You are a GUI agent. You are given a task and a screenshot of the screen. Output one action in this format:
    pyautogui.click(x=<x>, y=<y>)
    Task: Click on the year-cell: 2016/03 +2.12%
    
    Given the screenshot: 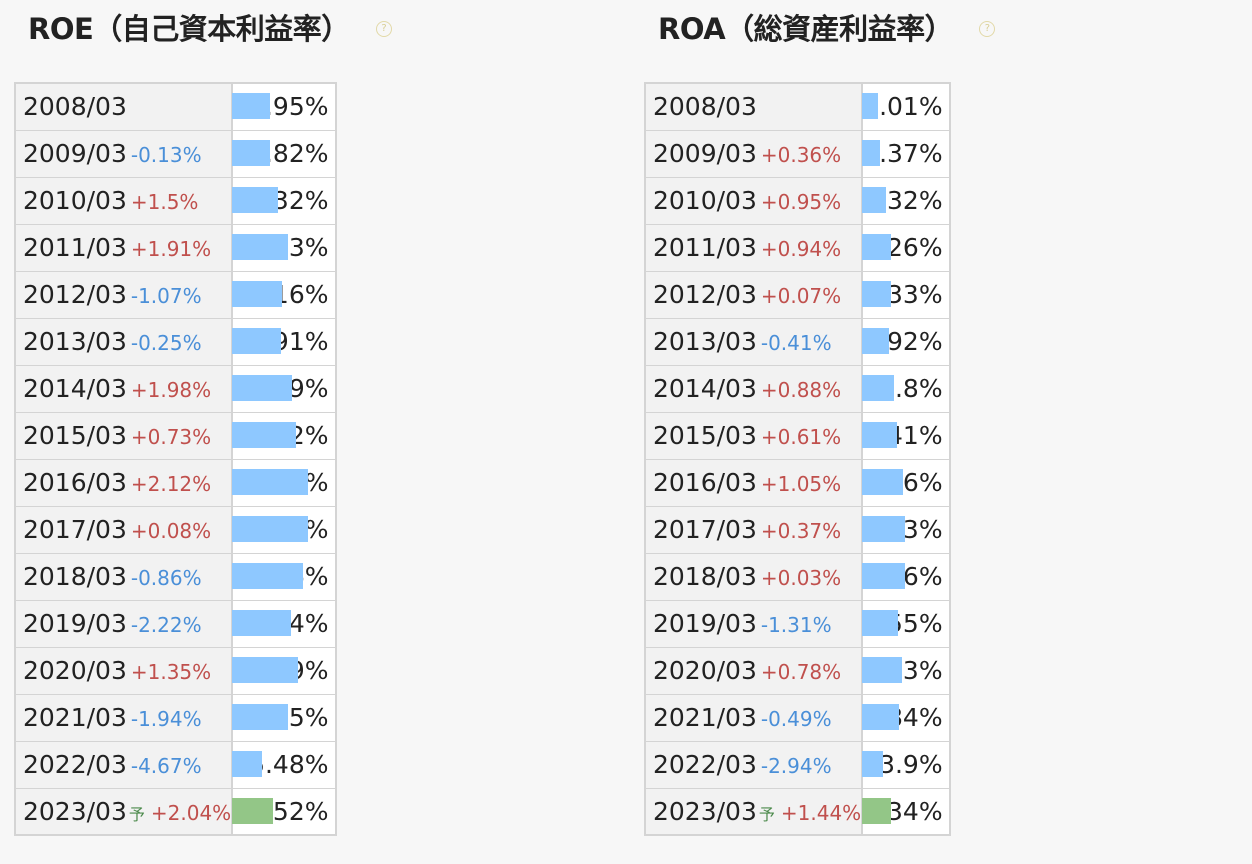 What is the action you would take?
    pyautogui.click(x=123, y=482)
    